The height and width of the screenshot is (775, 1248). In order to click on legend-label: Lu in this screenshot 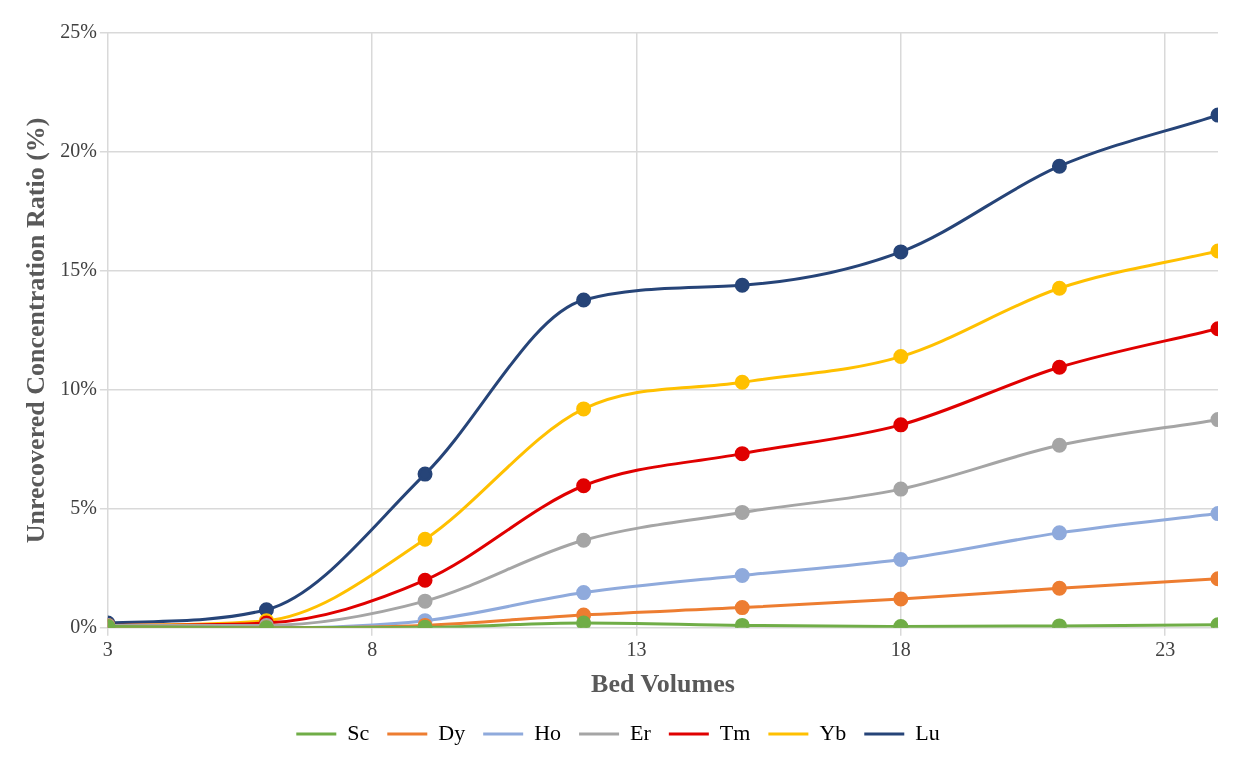, I will do `click(927, 732)`.